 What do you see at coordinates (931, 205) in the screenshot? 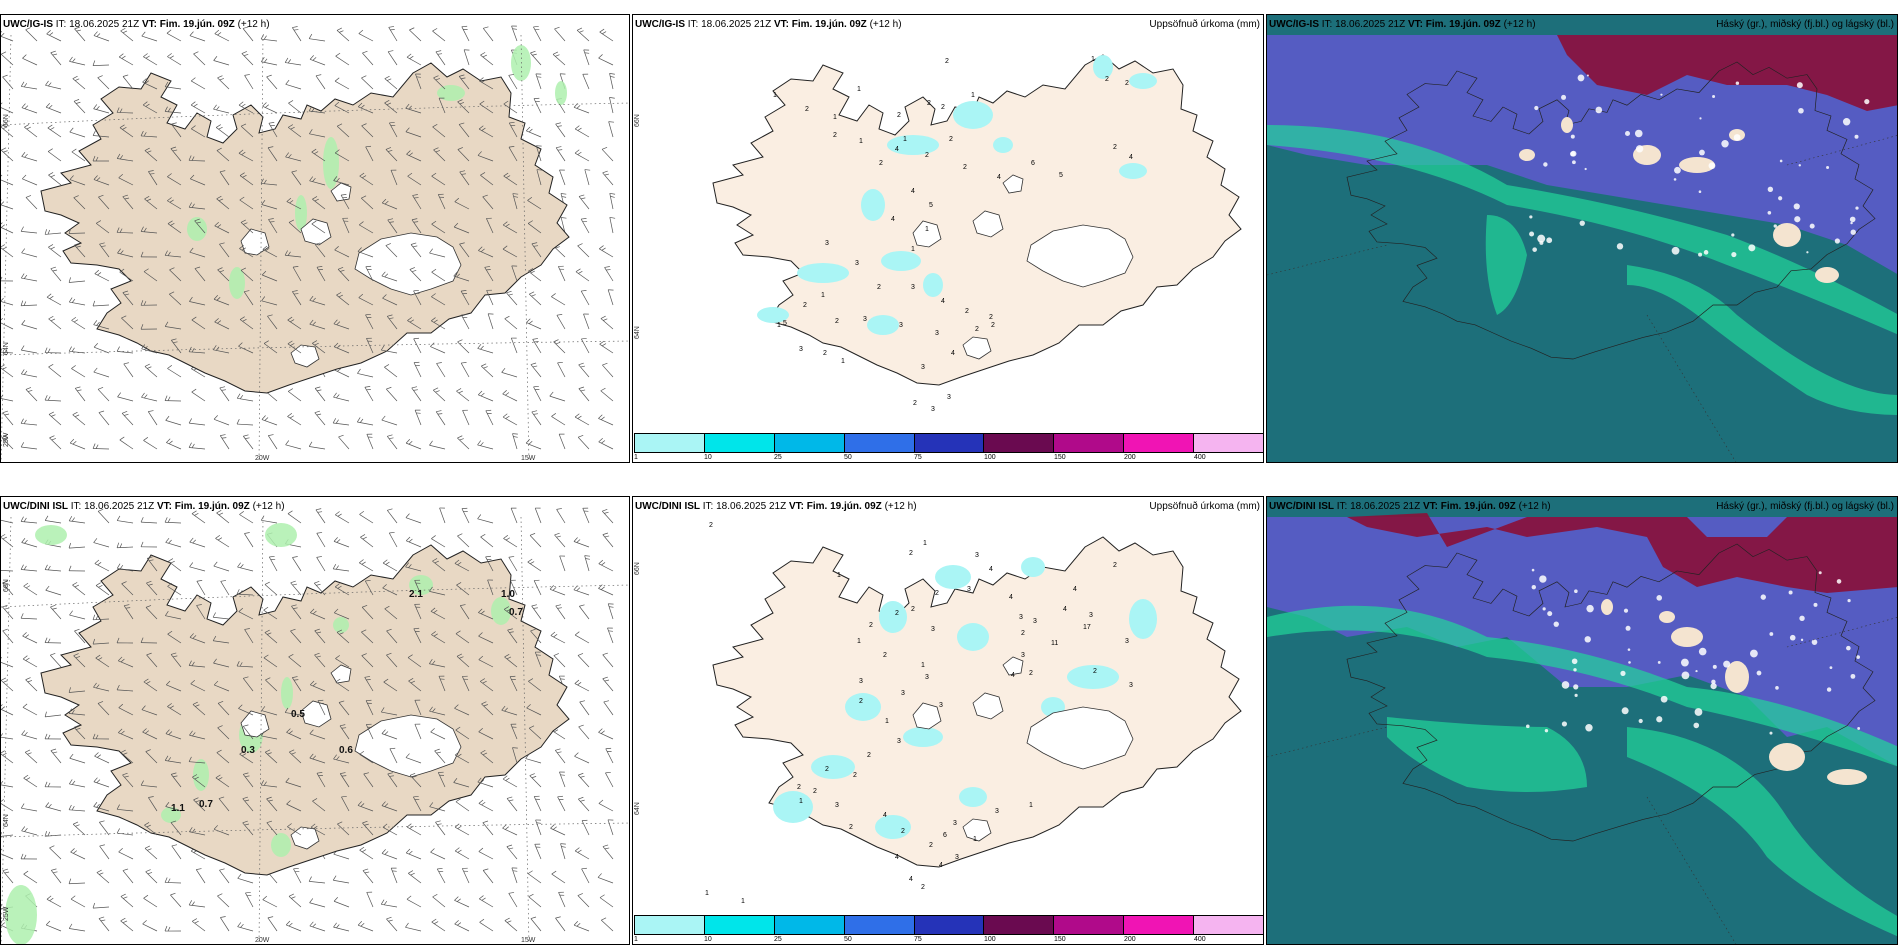
I see `precip-value: 5` at bounding box center [931, 205].